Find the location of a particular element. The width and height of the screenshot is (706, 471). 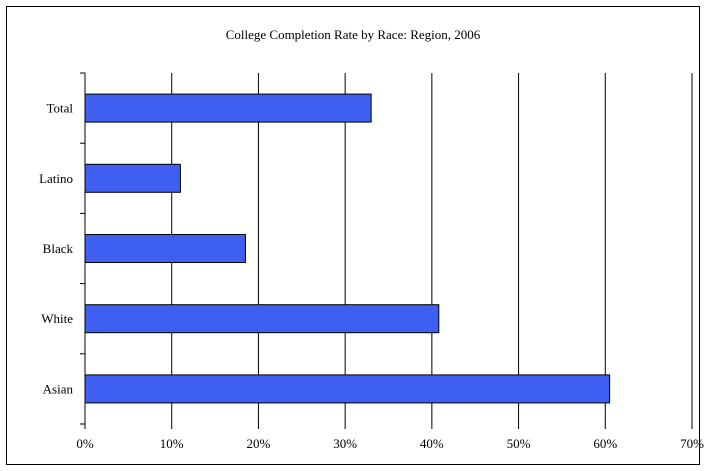

x-tick-label: 40% is located at coordinates (432, 443).